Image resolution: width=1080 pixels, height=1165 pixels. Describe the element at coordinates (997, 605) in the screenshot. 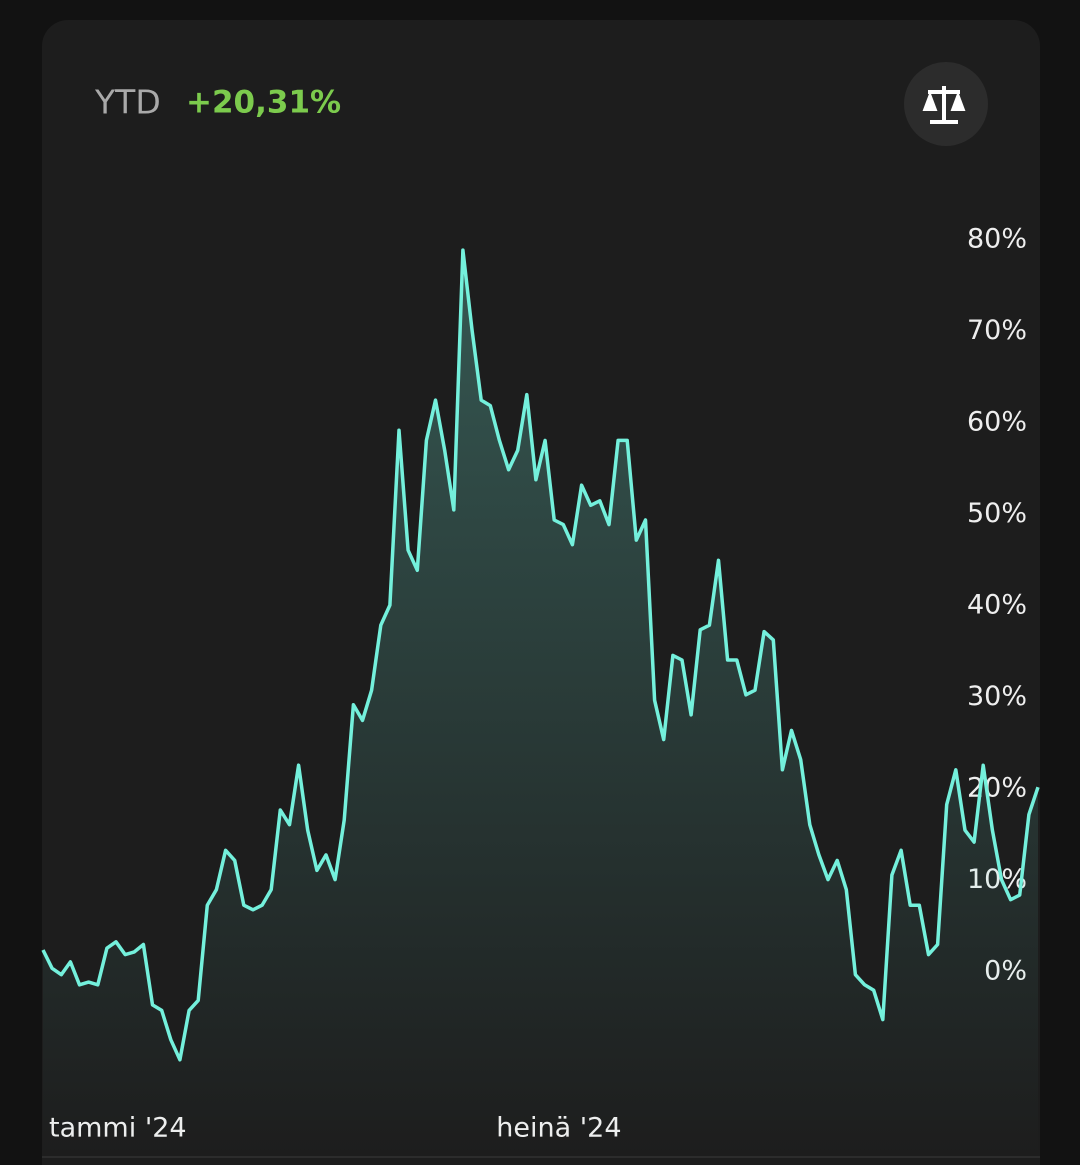

I see `y-tick-label: 40%` at that location.